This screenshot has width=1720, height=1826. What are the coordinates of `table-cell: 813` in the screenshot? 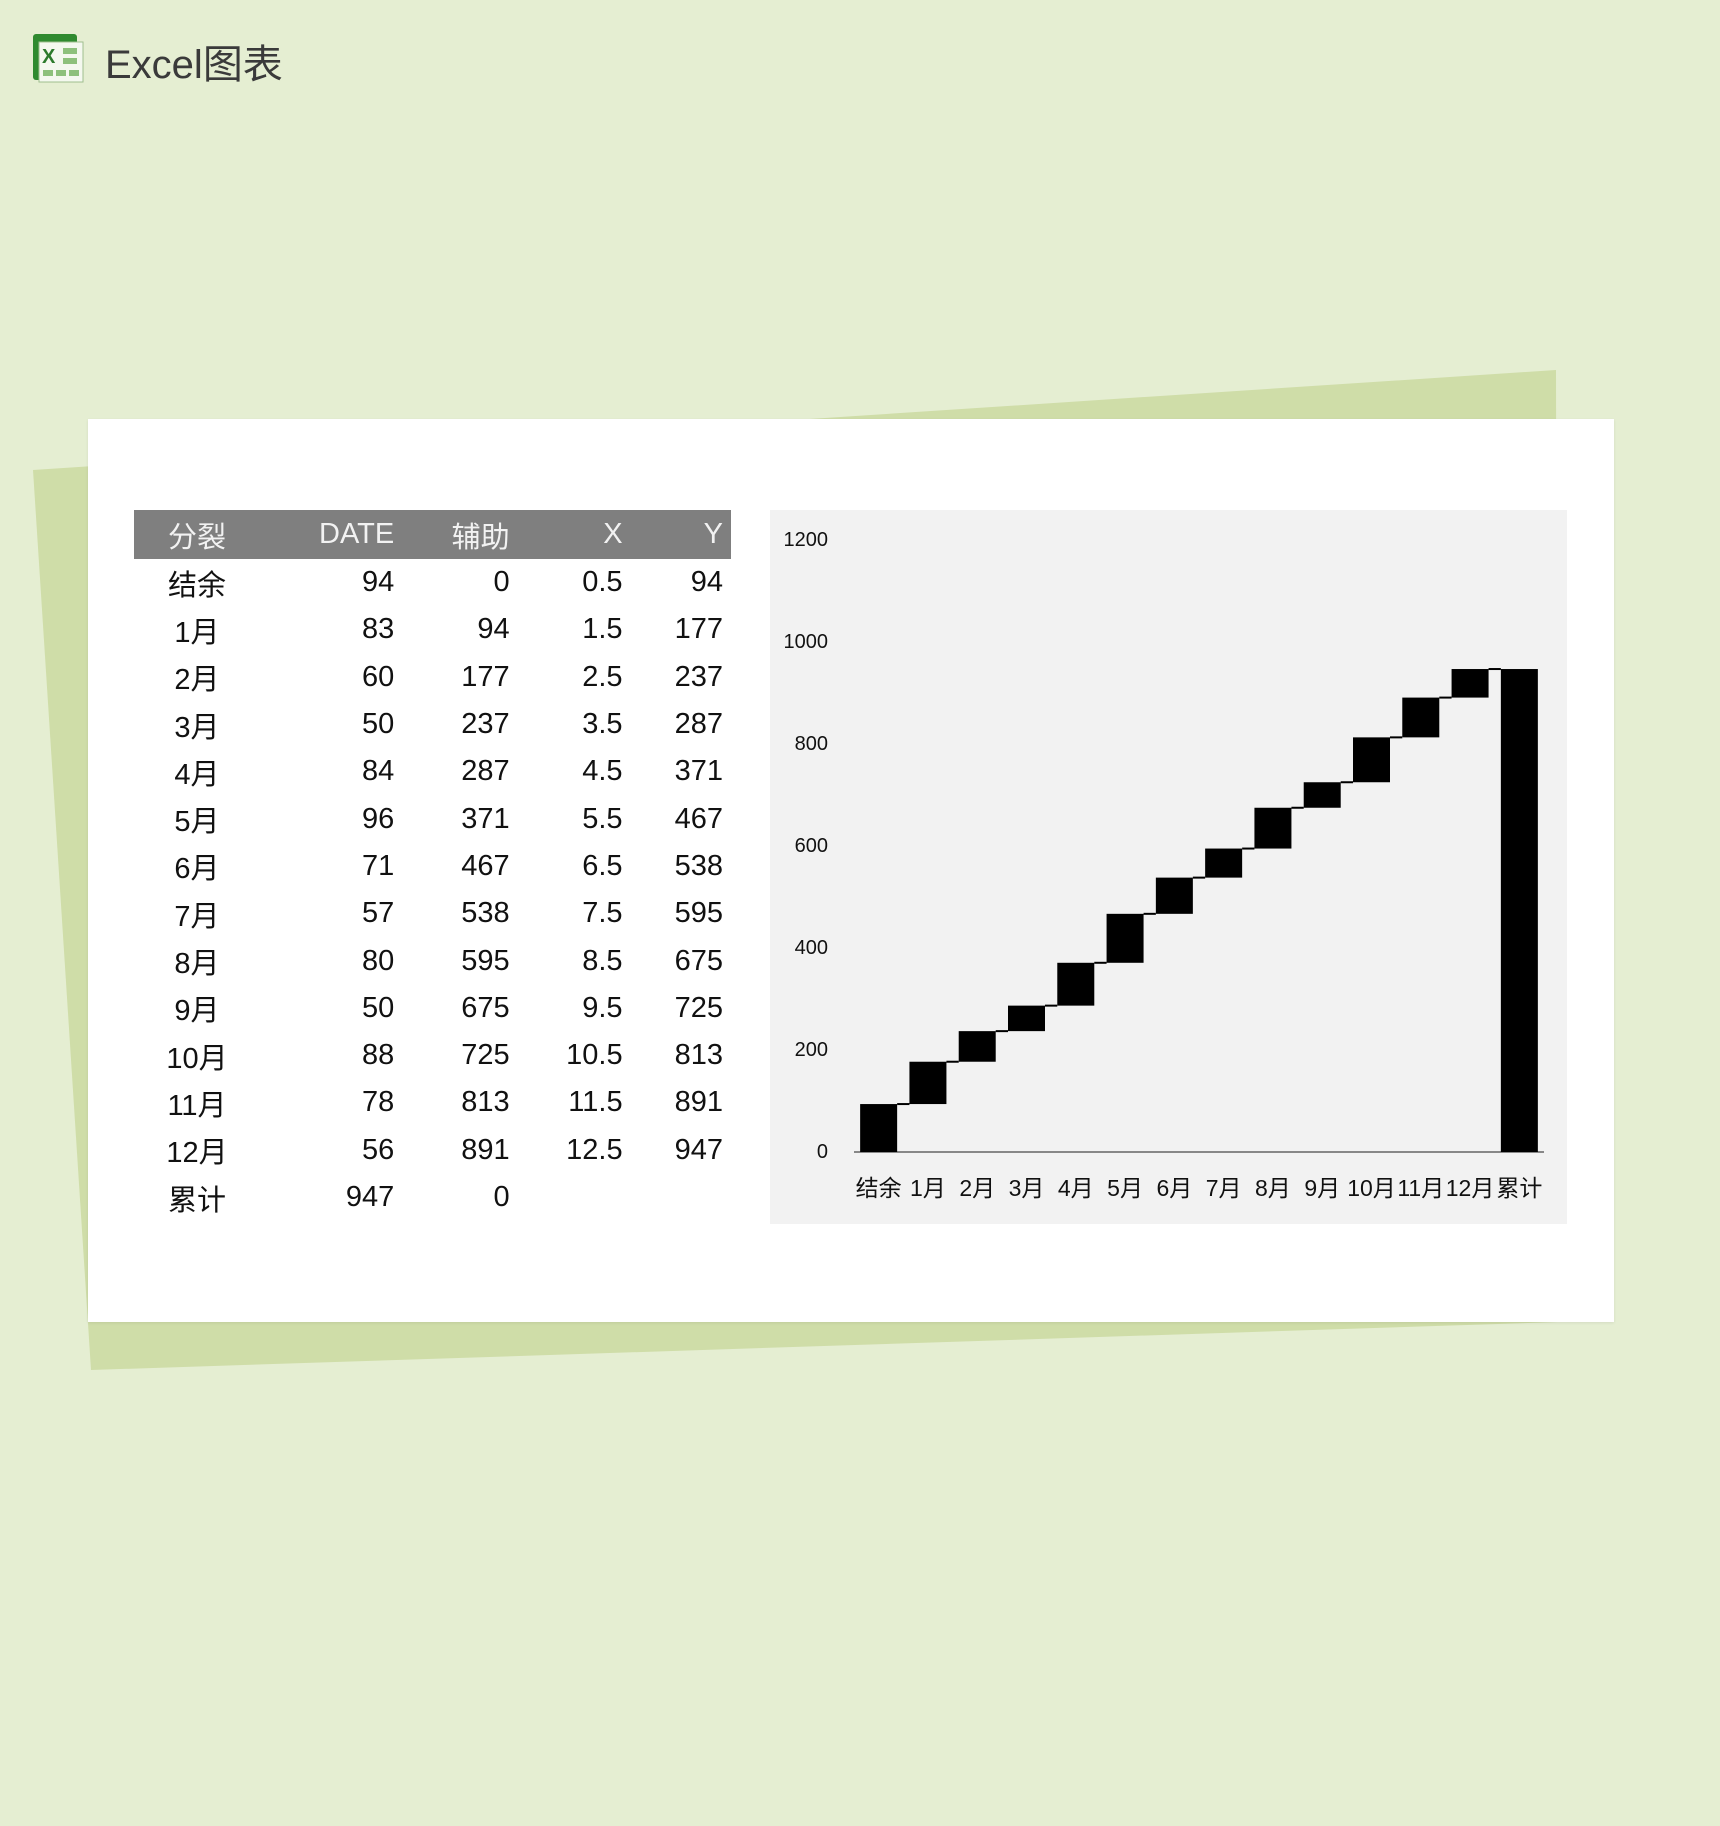 It's located at (485, 1102).